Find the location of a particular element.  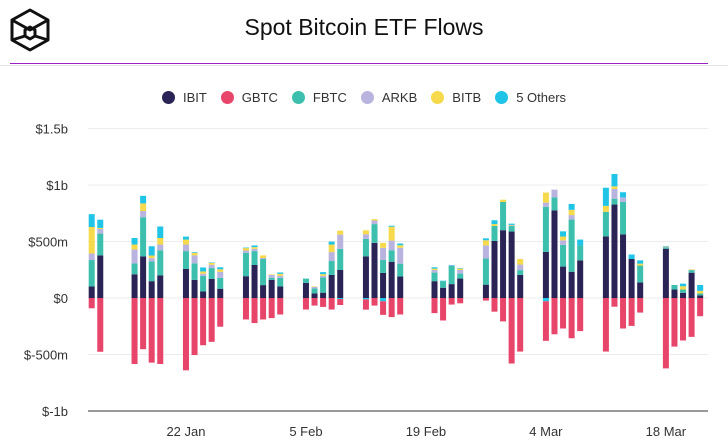

legend-item-fbtc: FBTC is located at coordinates (319, 97).